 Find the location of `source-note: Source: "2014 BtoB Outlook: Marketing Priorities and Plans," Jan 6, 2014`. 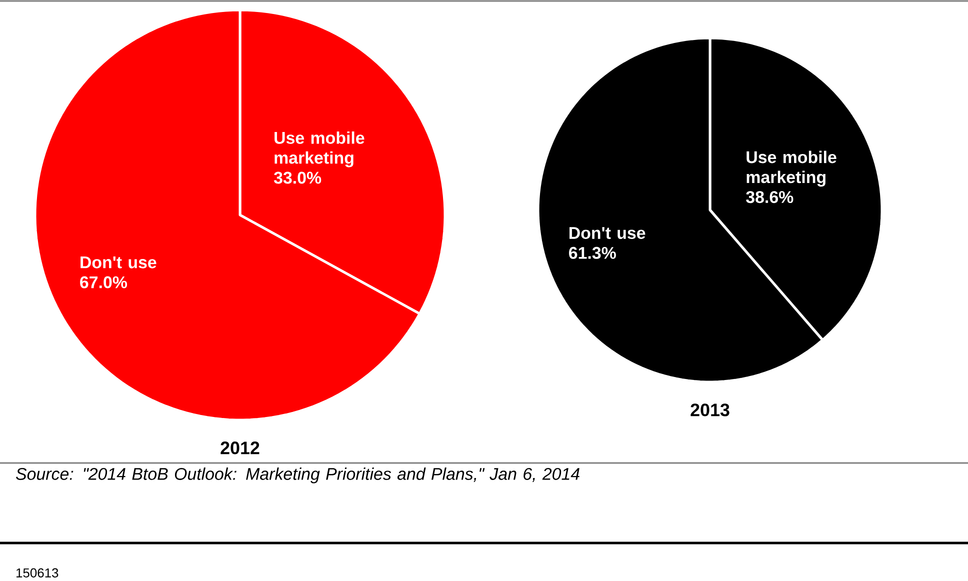

source-note: Source: "2014 BtoB Outlook: Marketing Priorities and Plans," Jan 6, 2014 is located at coordinates (298, 476).